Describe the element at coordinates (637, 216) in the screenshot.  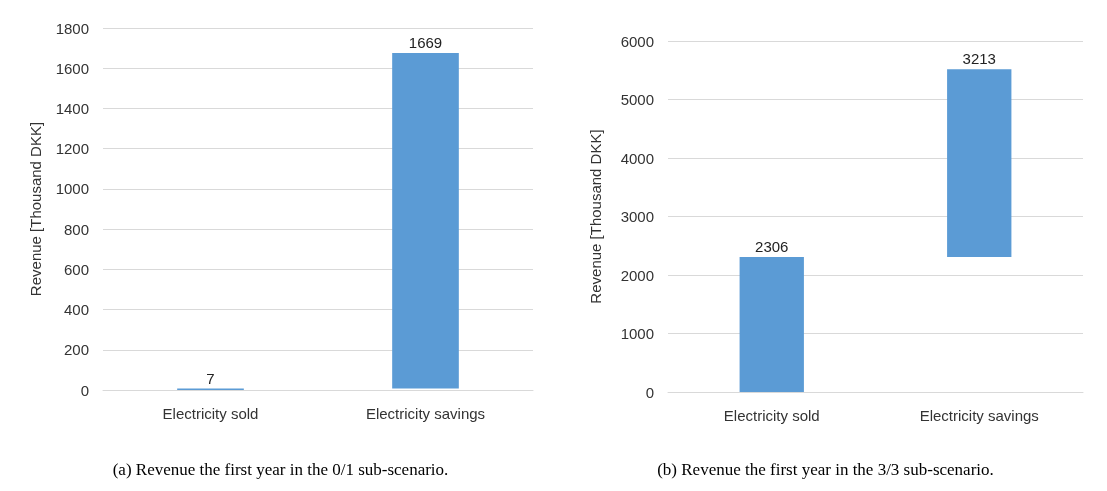
I see `y-tick-label: 3000` at that location.